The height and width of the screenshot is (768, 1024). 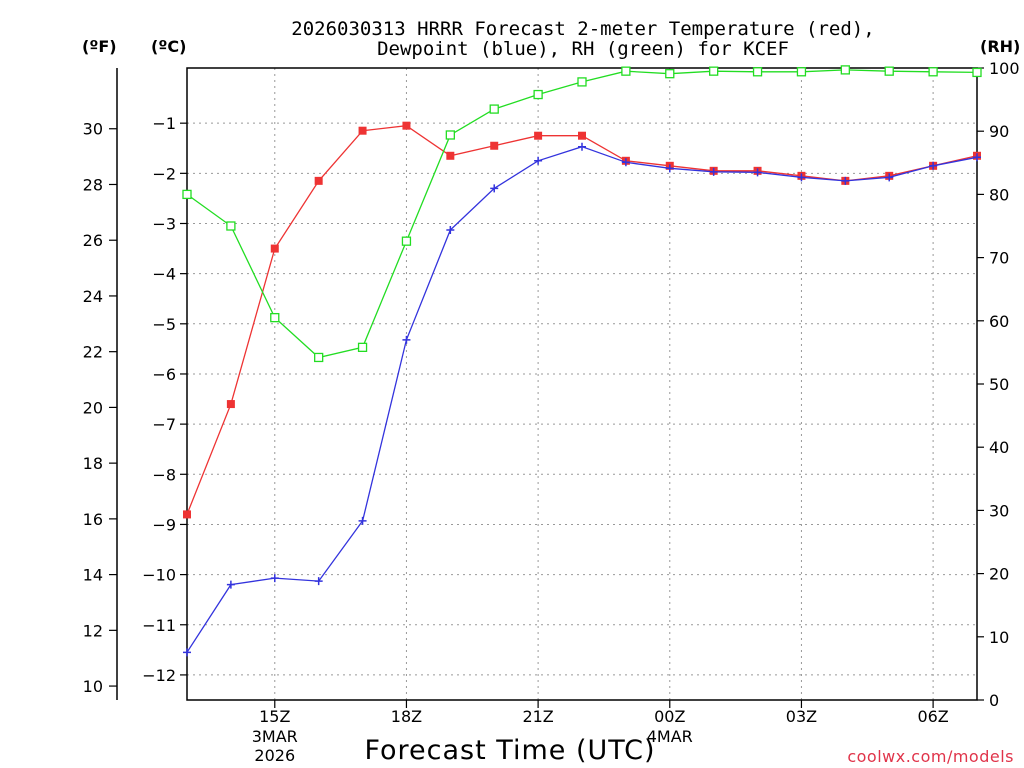 I want to click on fahrenheit-tick-label: 24, so click(x=93, y=296).